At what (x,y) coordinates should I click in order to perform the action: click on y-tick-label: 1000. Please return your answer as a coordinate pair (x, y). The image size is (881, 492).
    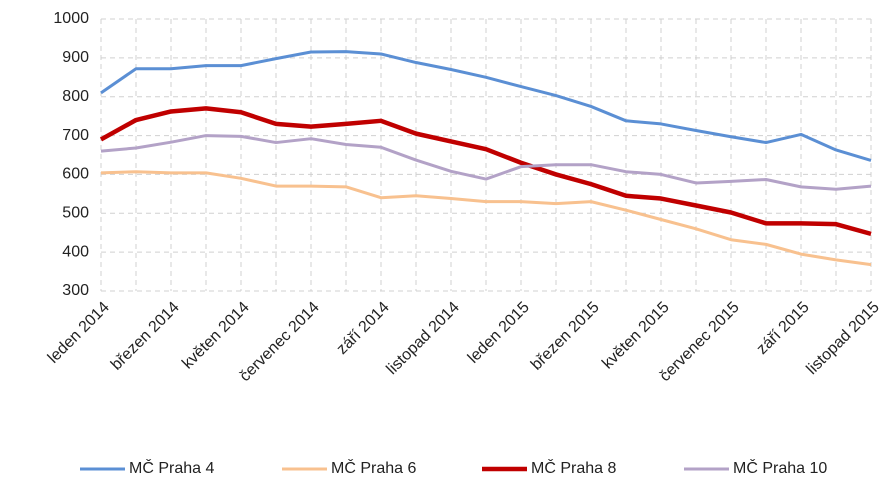
    Looking at the image, I should click on (71, 18).